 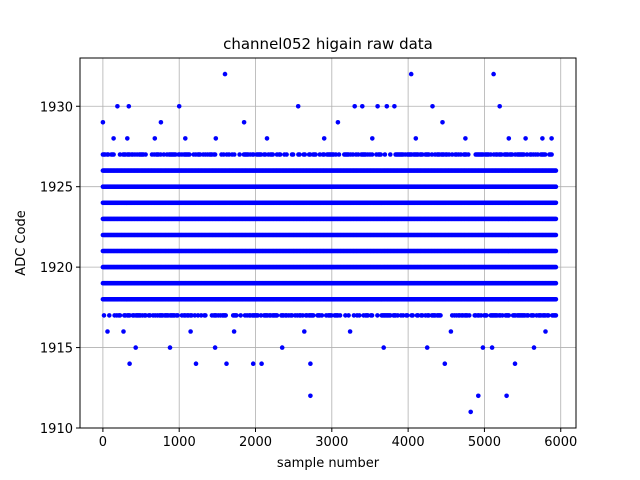 I want to click on x-tick-label: 6000, so click(x=560, y=442).